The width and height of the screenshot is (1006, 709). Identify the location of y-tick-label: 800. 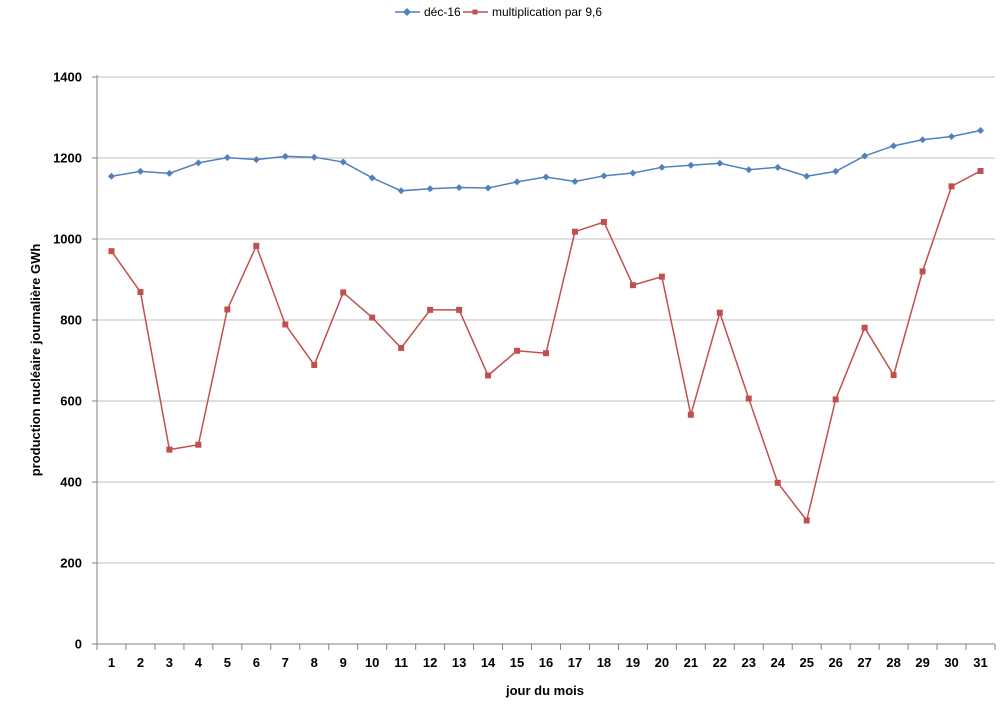
(71, 320).